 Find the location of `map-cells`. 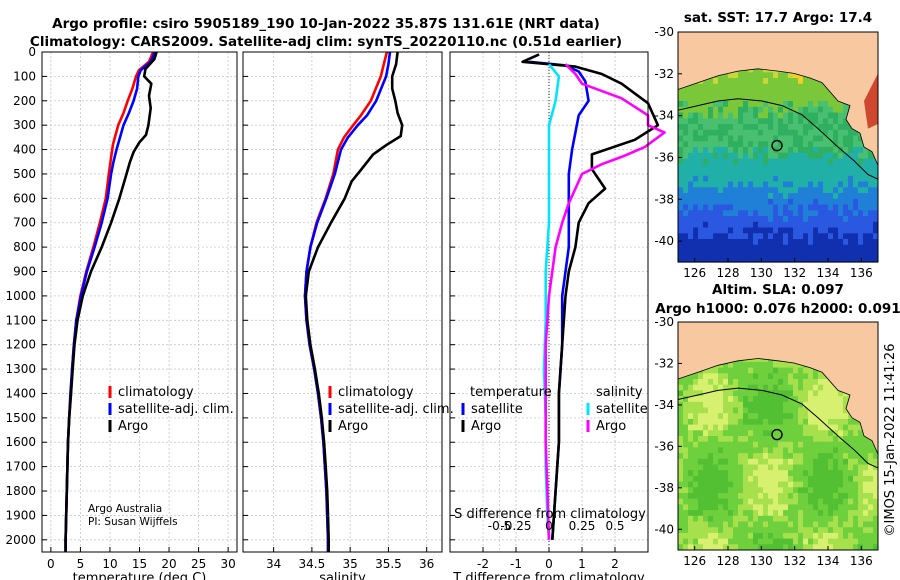

map-cells is located at coordinates (778, 436).